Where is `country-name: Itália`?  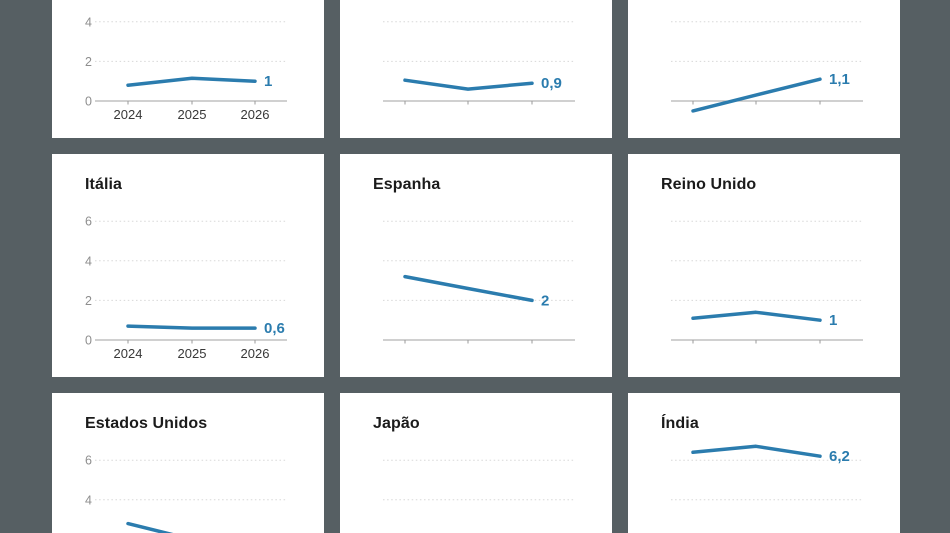
country-name: Itália is located at coordinates (104, 184).